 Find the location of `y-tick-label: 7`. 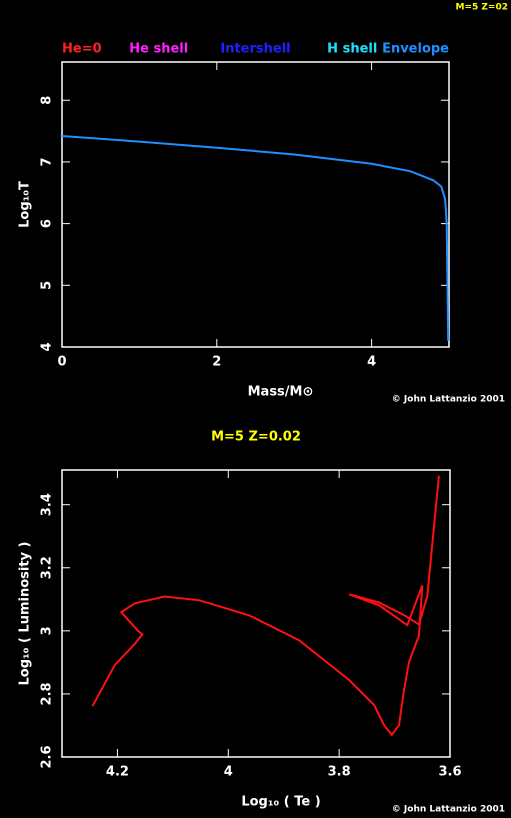

y-tick-label: 7 is located at coordinates (47, 161).